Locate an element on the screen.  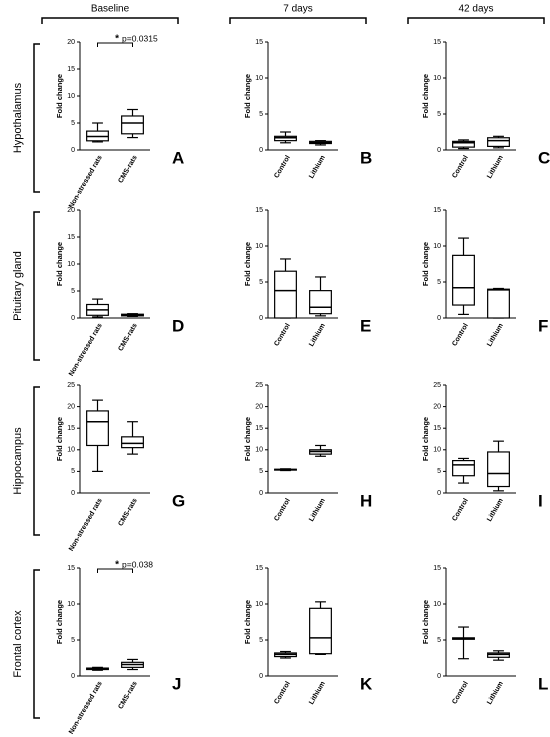
row-label: Frontal cortex is located at coordinates (18, 644).